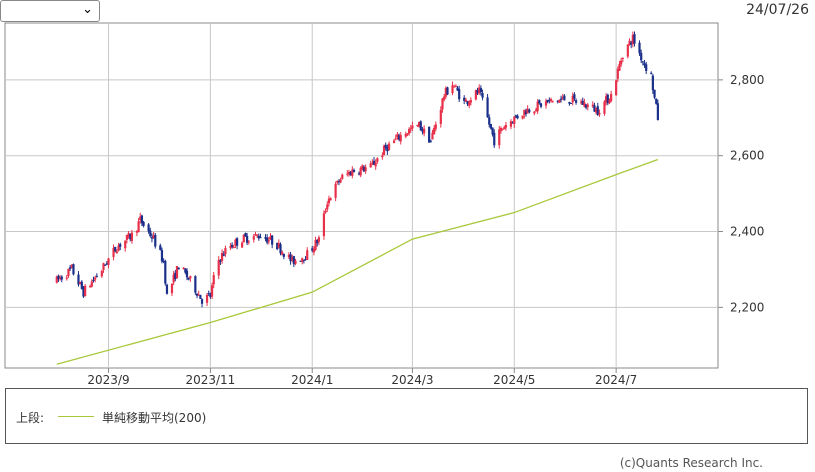 The width and height of the screenshot is (815, 472). I want to click on y-tick-label: 2,200, so click(747, 307).